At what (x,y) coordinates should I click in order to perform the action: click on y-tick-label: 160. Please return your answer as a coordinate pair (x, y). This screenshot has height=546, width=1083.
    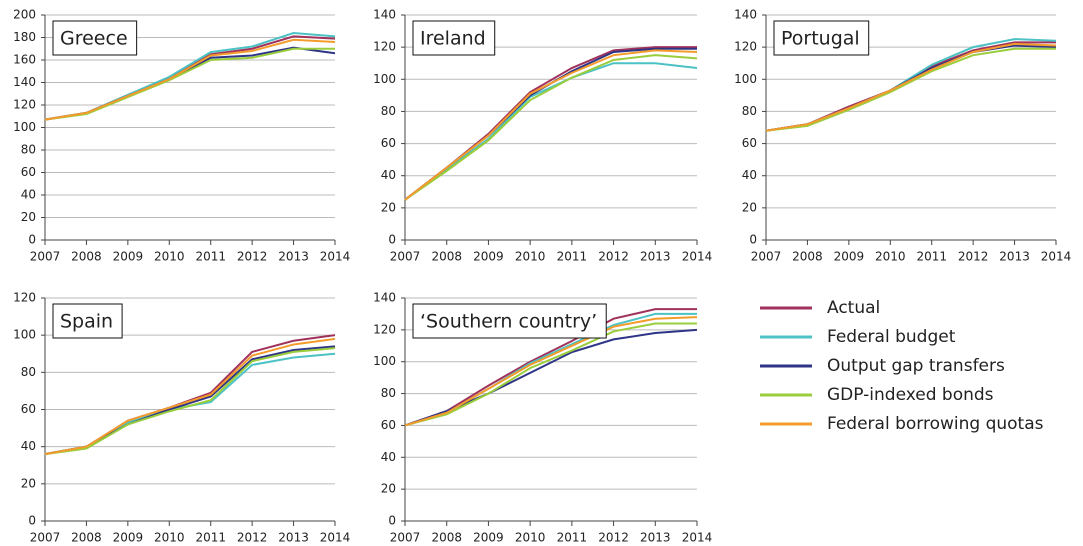
    Looking at the image, I should click on (24, 60).